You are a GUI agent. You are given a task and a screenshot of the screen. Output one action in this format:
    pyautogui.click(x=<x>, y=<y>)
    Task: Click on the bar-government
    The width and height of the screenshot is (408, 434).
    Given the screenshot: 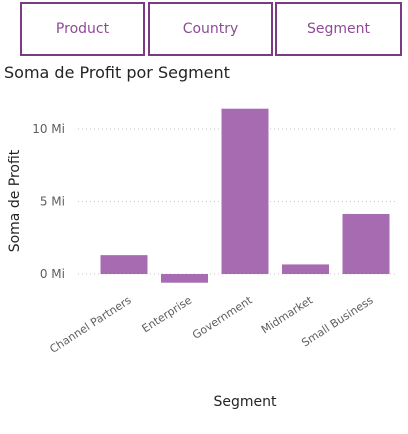 What is the action you would take?
    pyautogui.click(x=245, y=191)
    